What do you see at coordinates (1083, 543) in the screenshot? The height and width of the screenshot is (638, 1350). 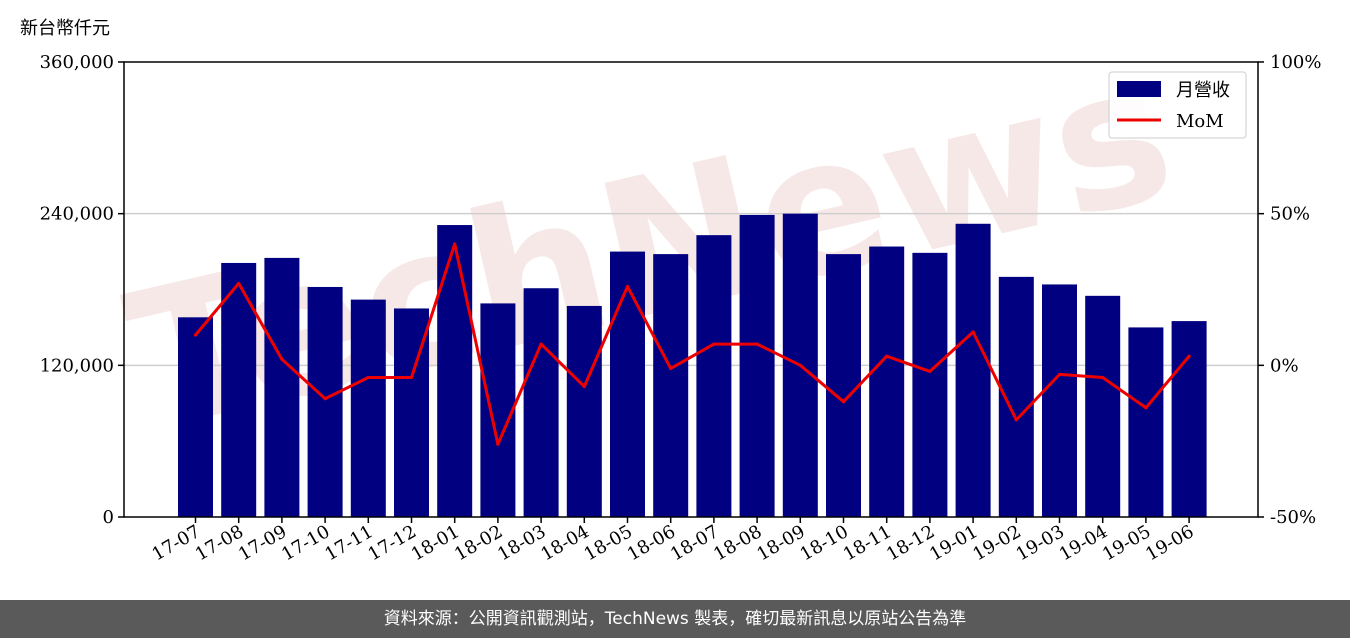 I see `x-tick-label: 19-04` at bounding box center [1083, 543].